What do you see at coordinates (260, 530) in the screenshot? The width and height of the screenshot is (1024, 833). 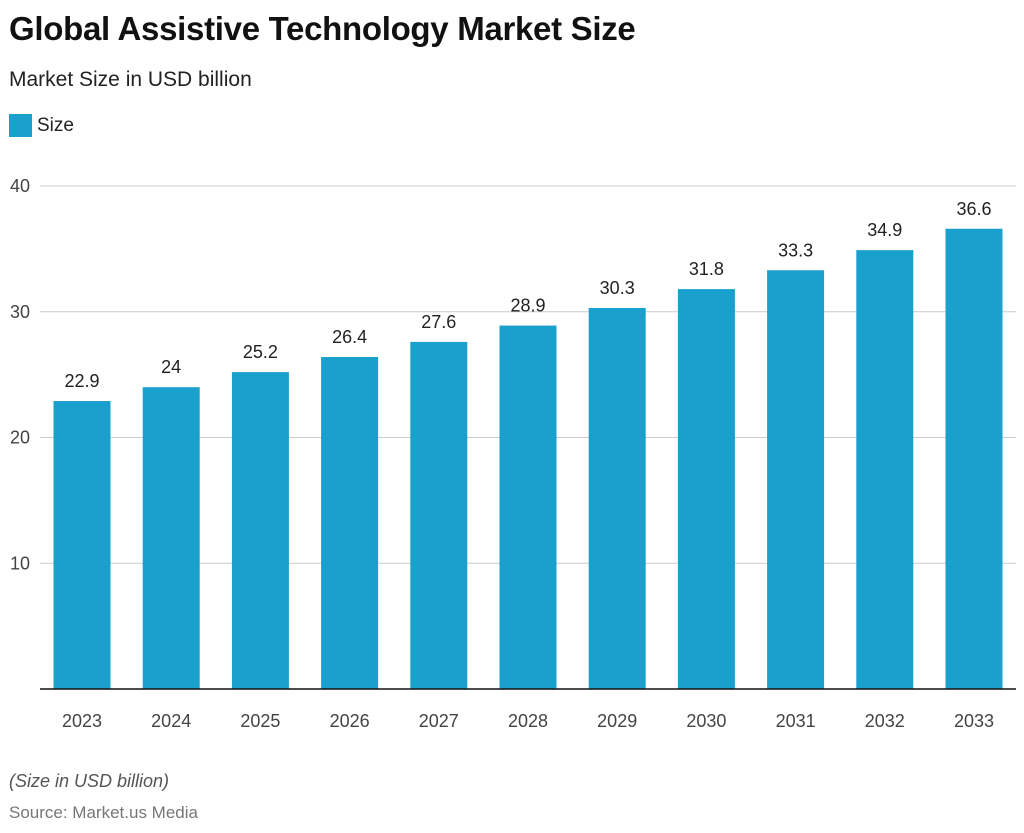 I see `bar-2025` at bounding box center [260, 530].